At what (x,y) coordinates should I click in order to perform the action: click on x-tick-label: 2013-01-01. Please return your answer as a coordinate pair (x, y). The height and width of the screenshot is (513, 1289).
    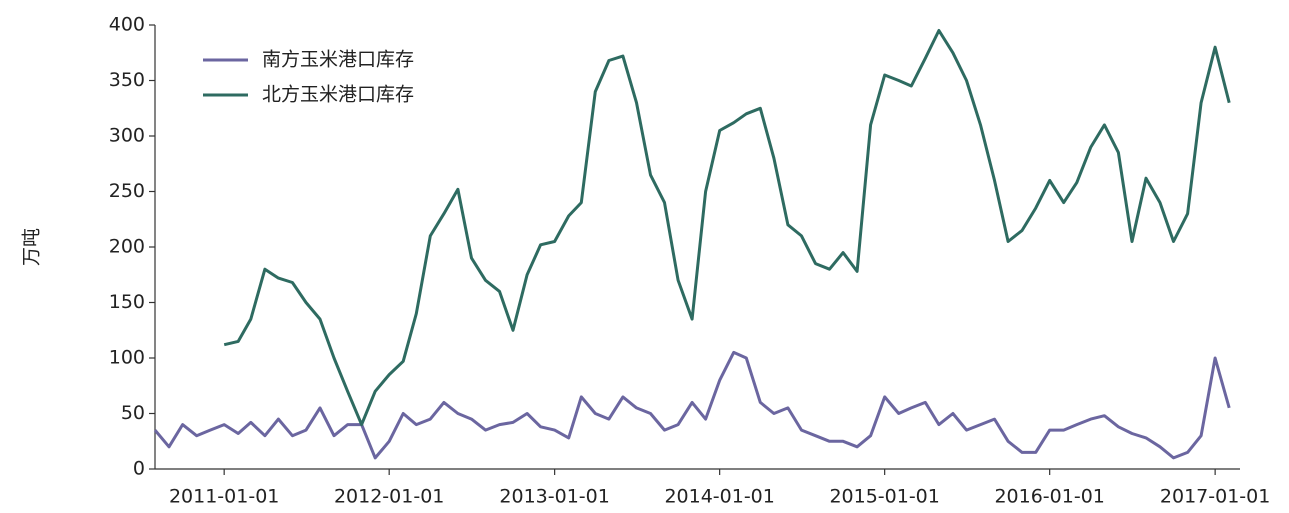
    Looking at the image, I should click on (554, 497).